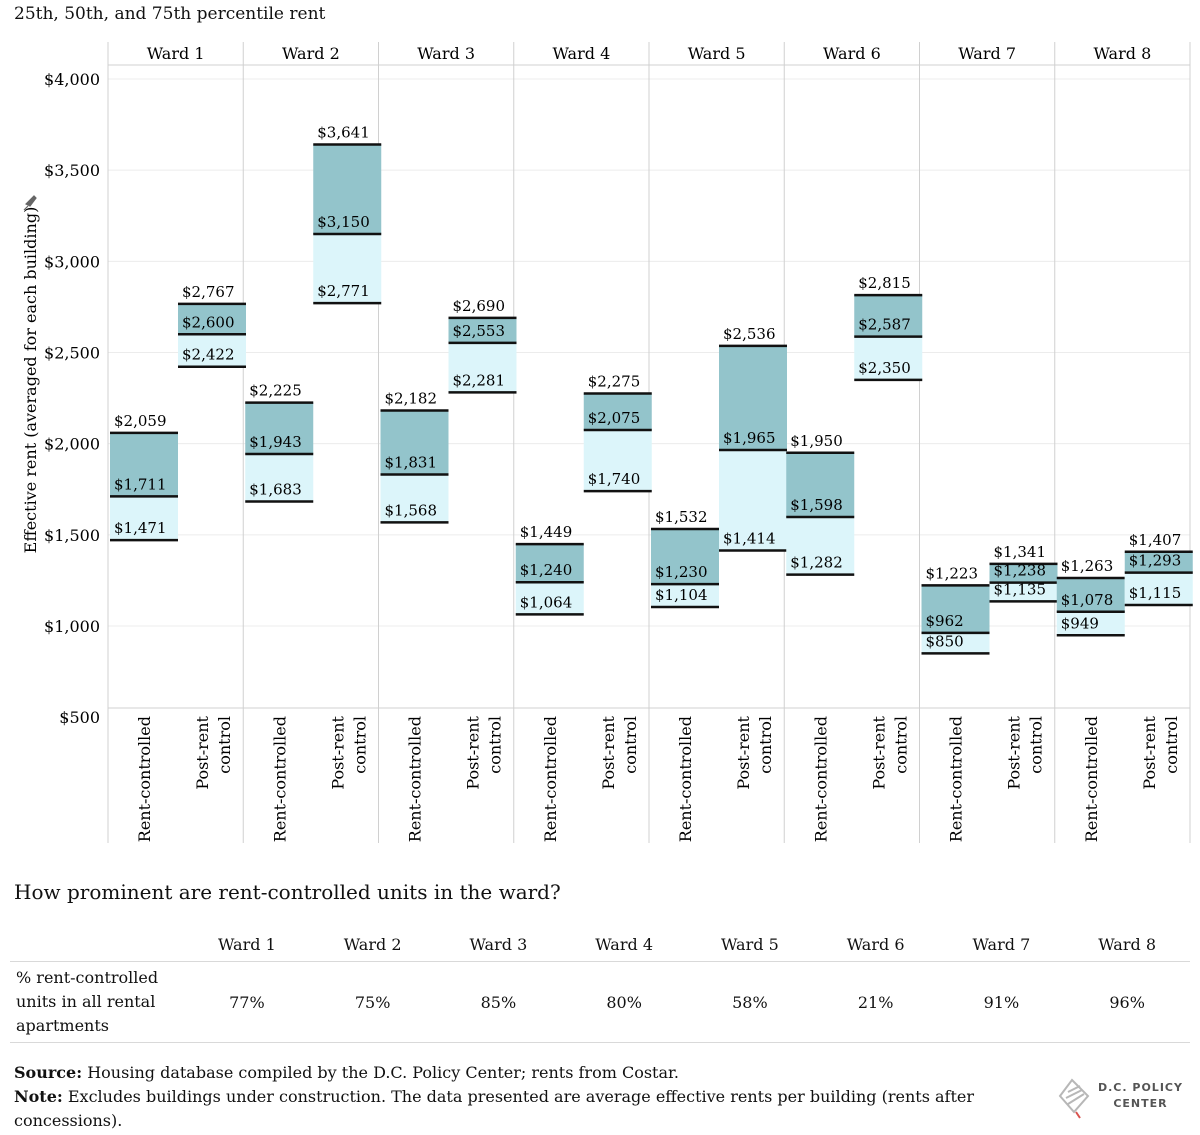 This screenshot has width=1200, height=1135. What do you see at coordinates (952, 573) in the screenshot?
I see `p75-label: $1,223` at bounding box center [952, 573].